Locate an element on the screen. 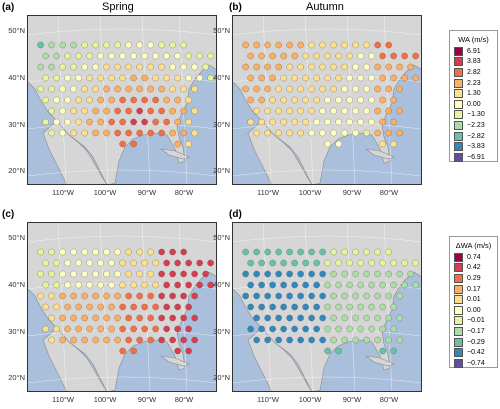  graticule-latitude is located at coordinates (327, 239).